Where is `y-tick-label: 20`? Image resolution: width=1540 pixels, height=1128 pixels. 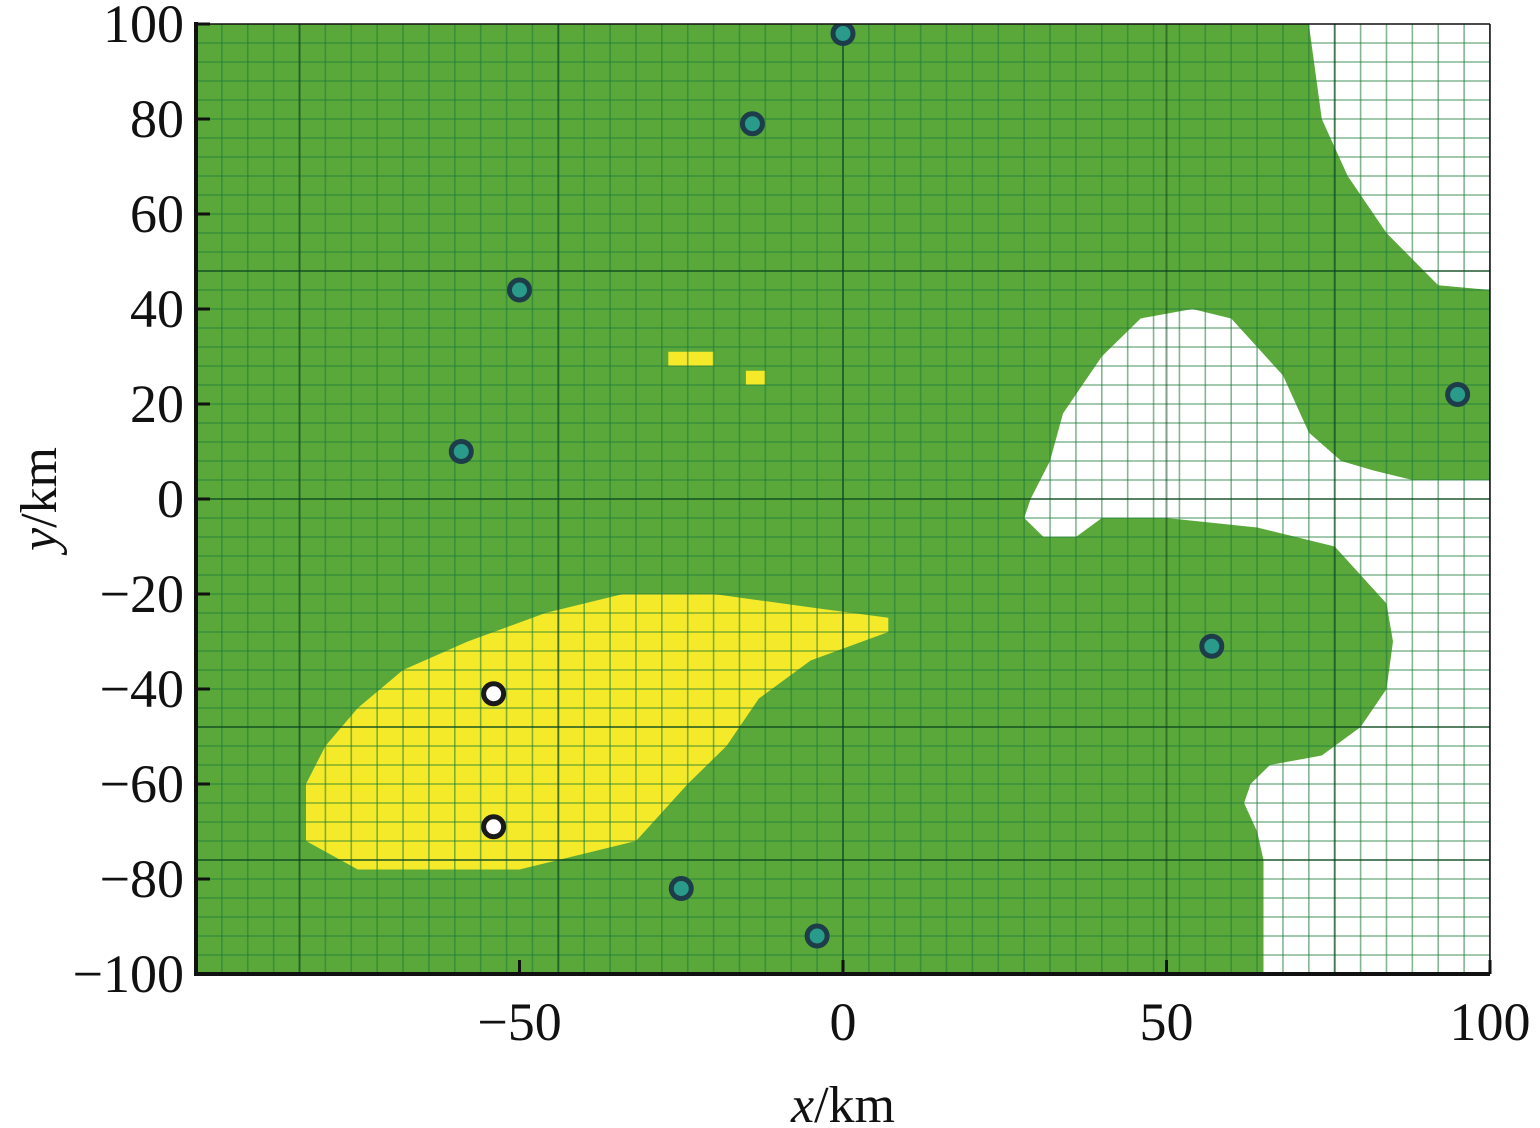
y-tick-label: 20 is located at coordinates (157, 404).